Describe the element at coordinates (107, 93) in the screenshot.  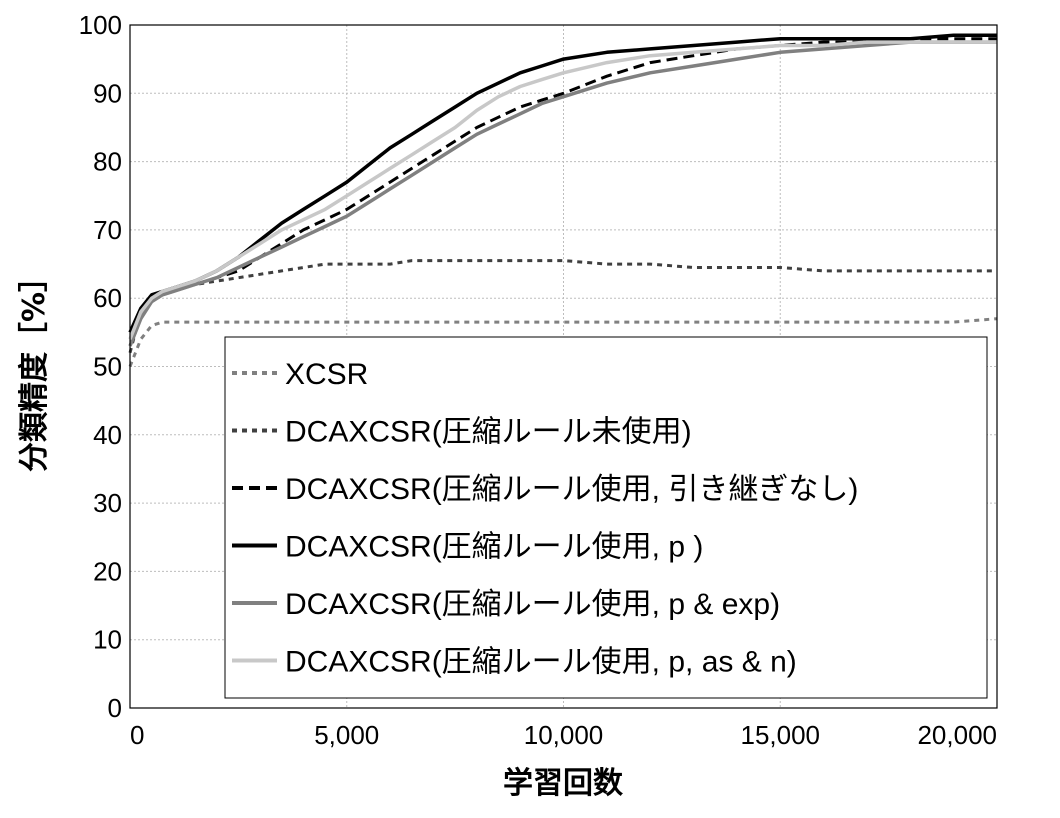
I see `y-tick-label: 90` at that location.